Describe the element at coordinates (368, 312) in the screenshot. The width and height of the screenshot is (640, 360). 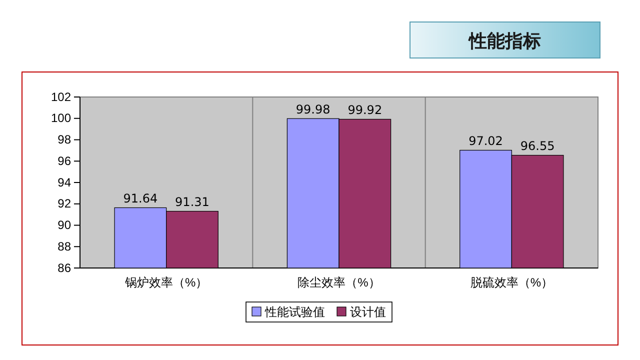
I see `legend-label: 设计值` at that location.